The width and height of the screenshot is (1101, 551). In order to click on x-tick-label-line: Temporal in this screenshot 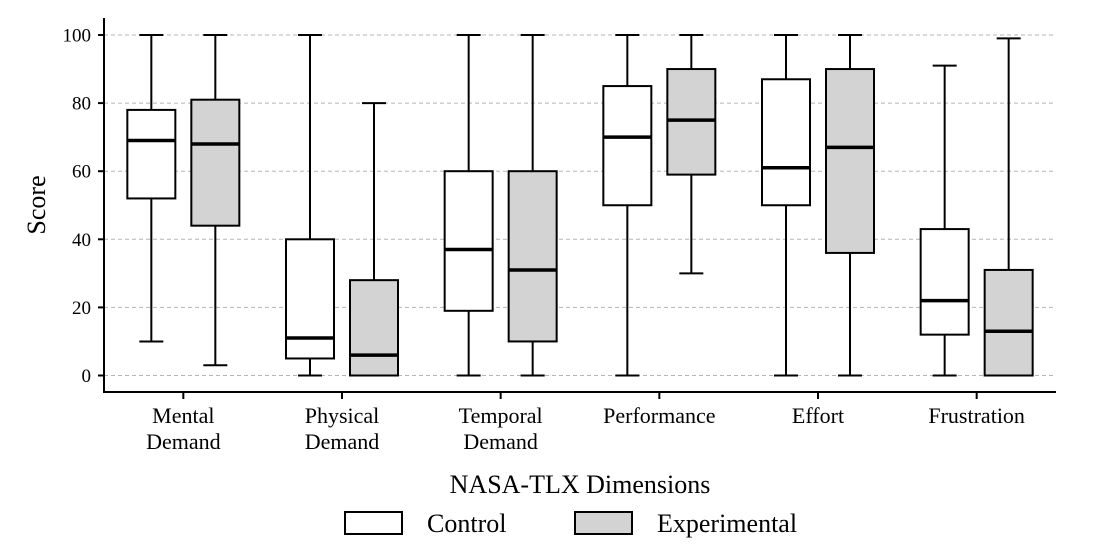, I will do `click(501, 415)`.